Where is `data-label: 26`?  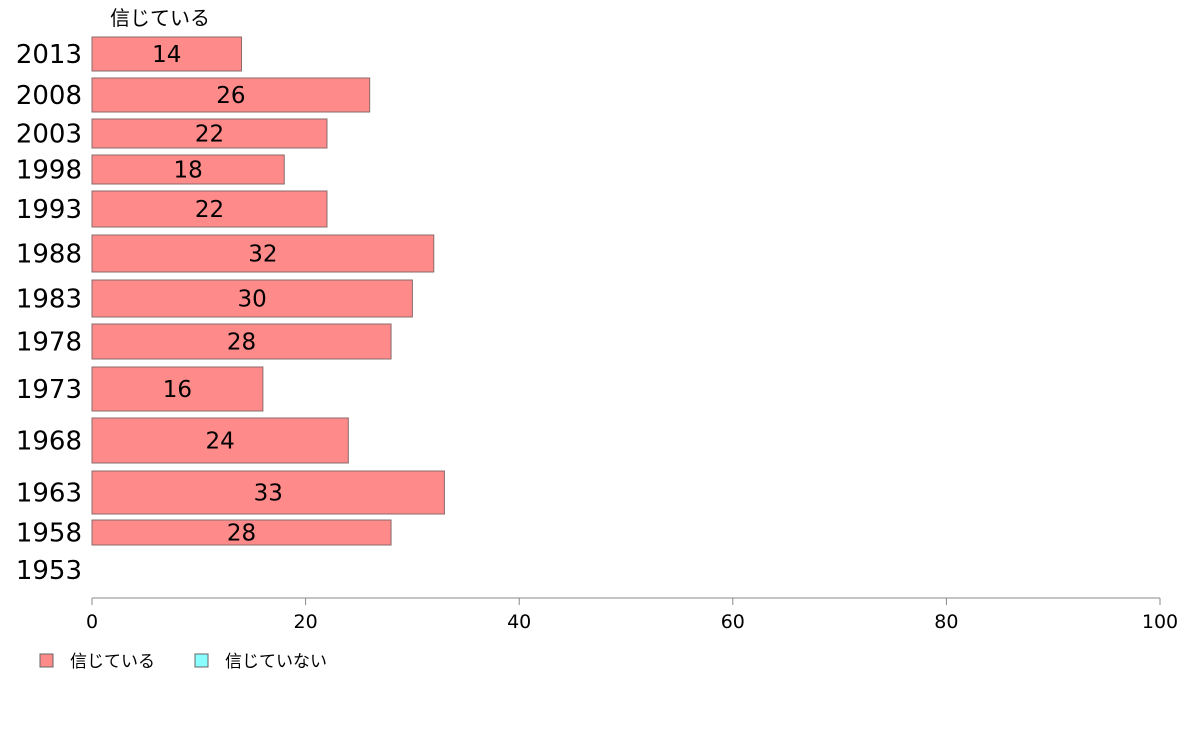 data-label: 26 is located at coordinates (230, 96).